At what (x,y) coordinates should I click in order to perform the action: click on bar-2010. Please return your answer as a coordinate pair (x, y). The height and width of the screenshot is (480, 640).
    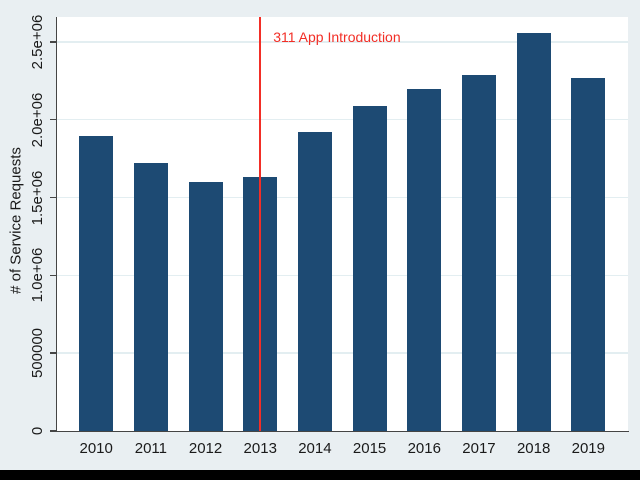
    Looking at the image, I should click on (96, 283).